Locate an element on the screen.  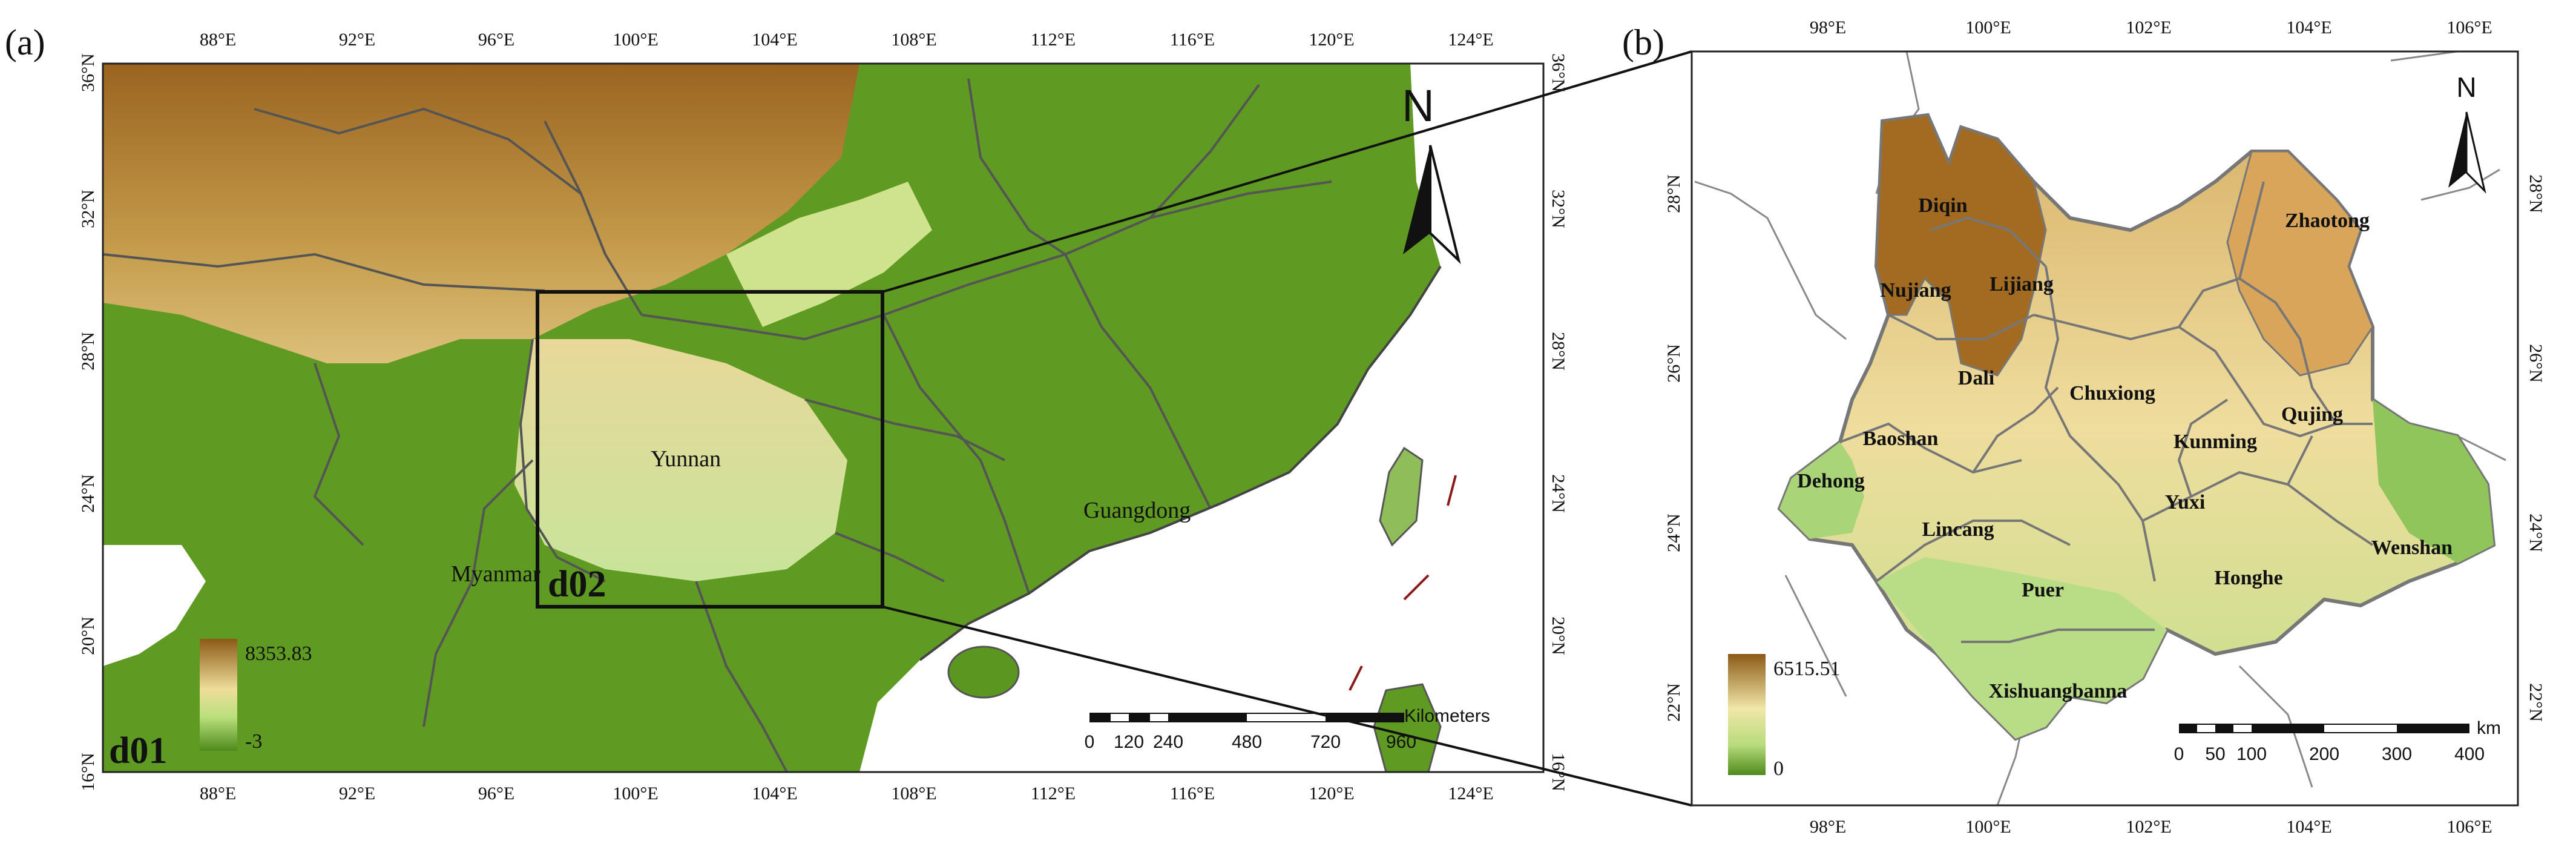
label-chuxiong: Chuxiong is located at coordinates (2112, 393).